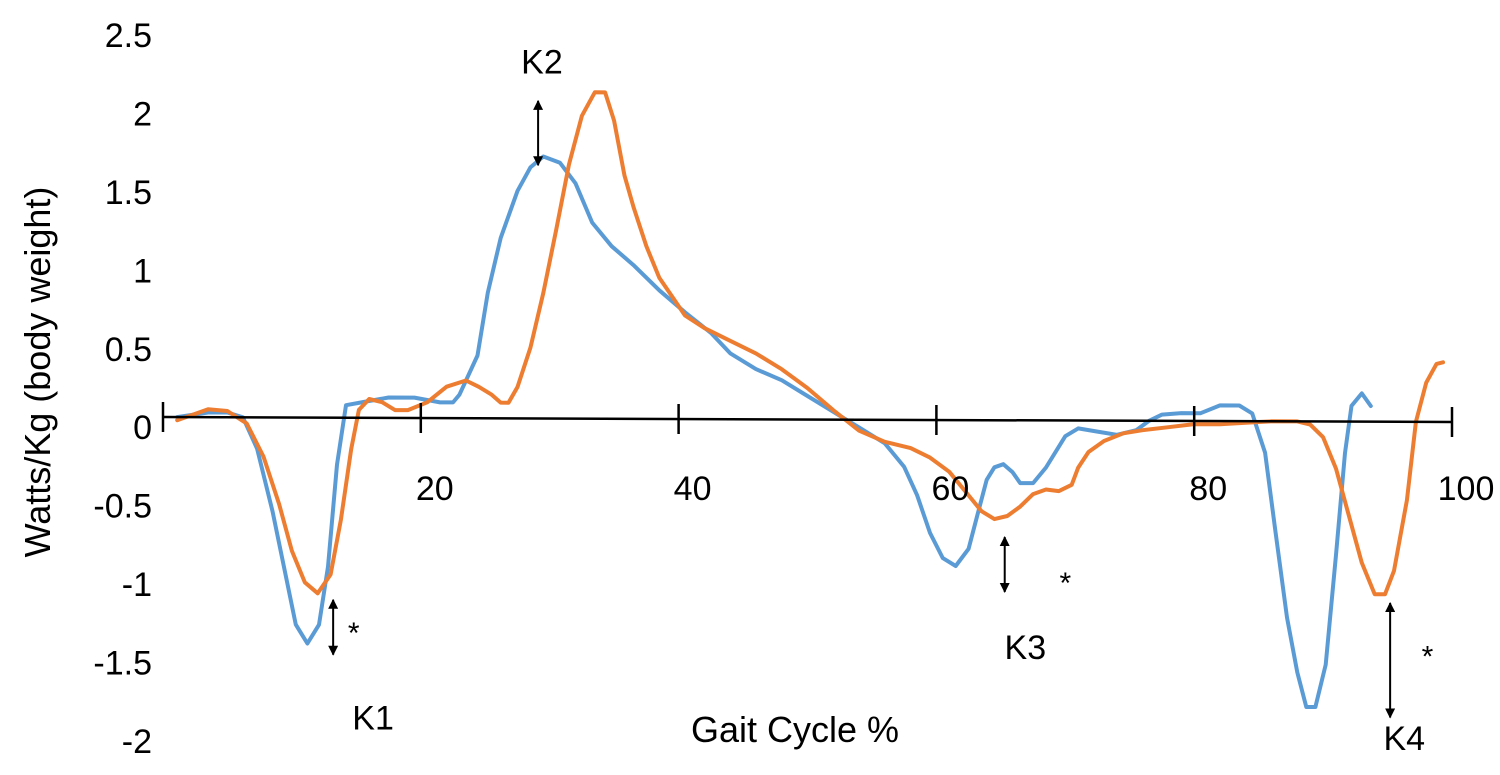 The height and width of the screenshot is (775, 1500). Describe the element at coordinates (128, 193) in the screenshot. I see `y-tick-label: 1.5` at that location.